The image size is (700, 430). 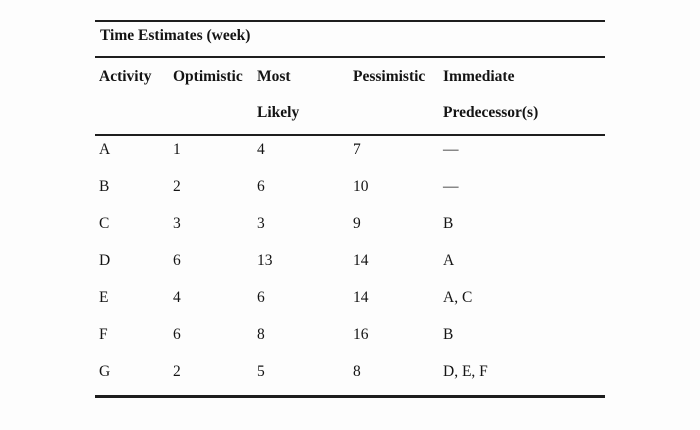 I want to click on column-header-activity: Activity, so click(x=125, y=76).